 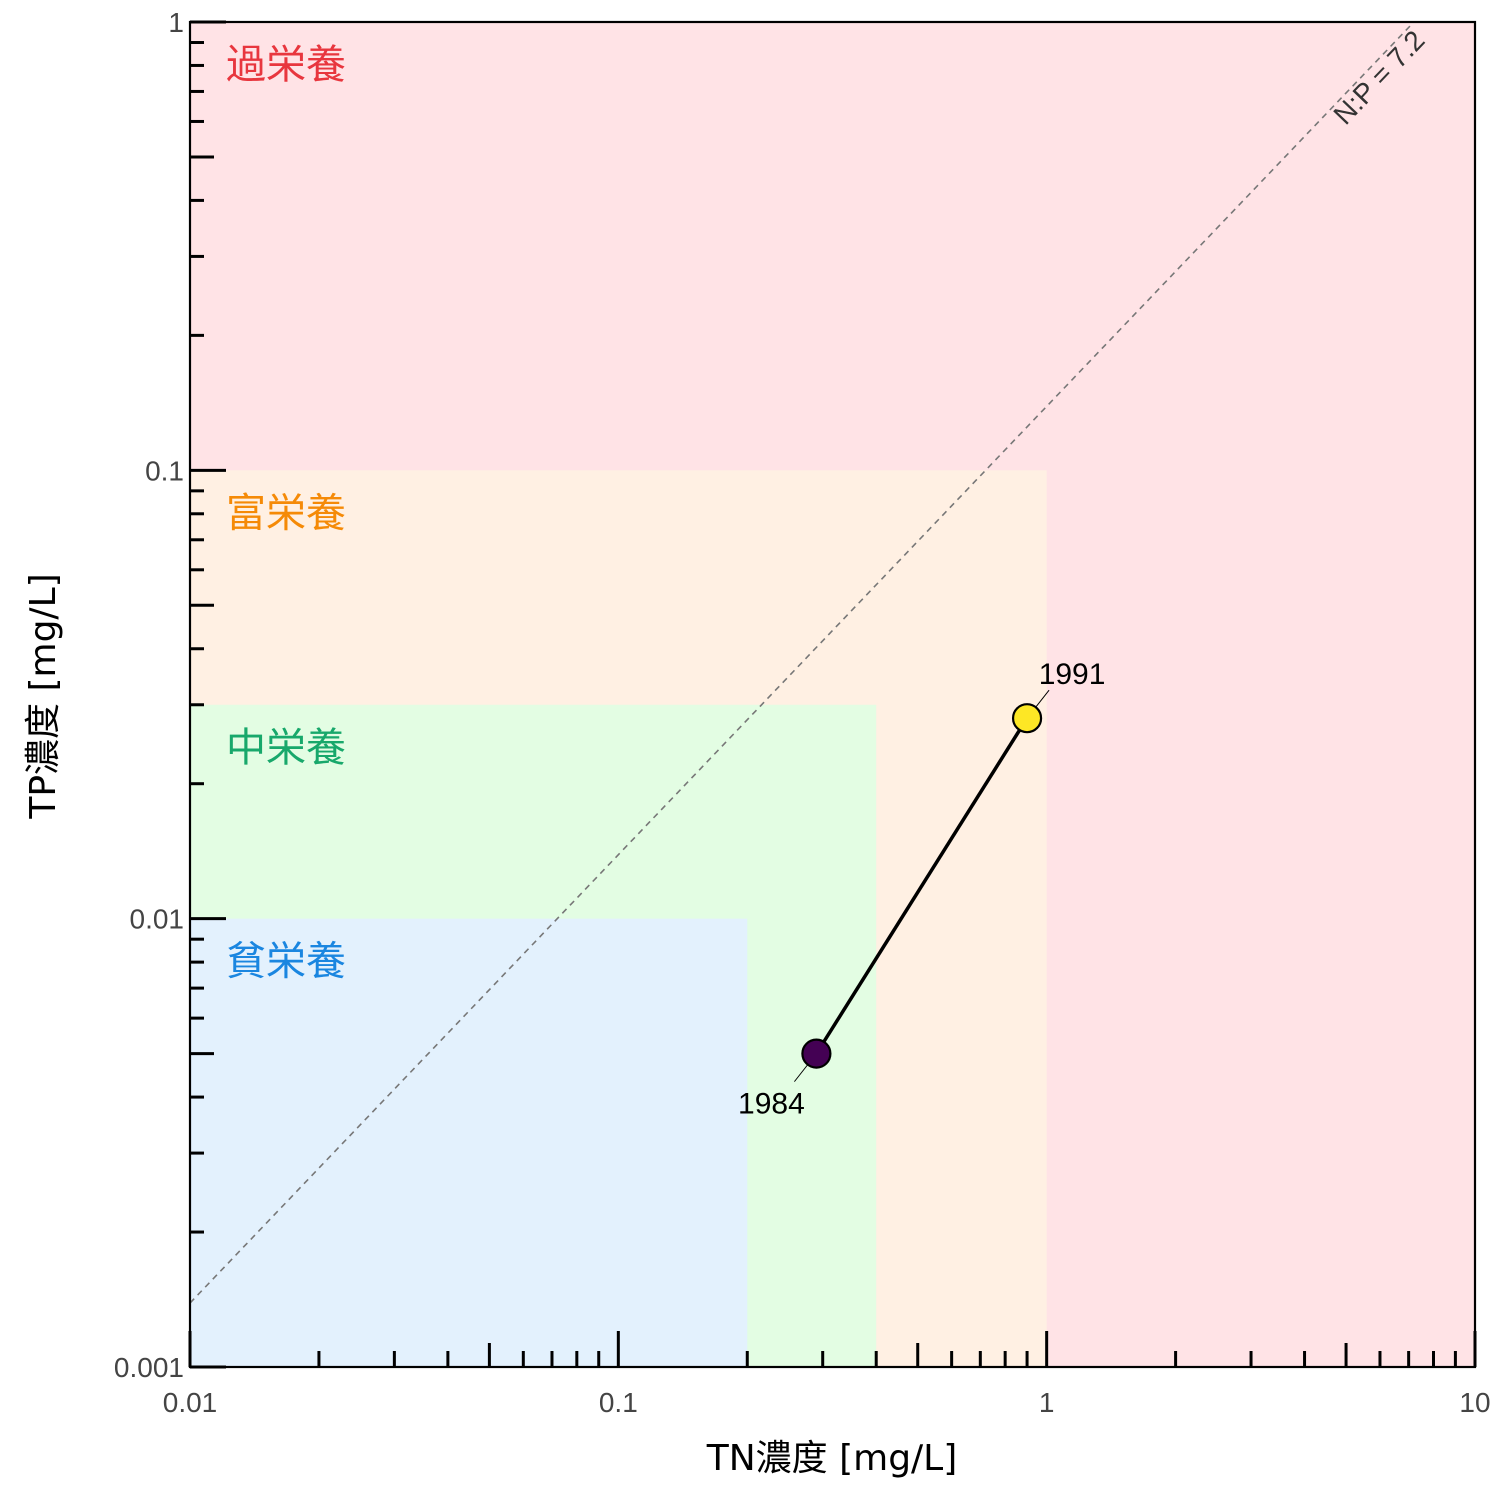 I want to click on zone-label-3: 貧栄養, so click(x=286, y=962).